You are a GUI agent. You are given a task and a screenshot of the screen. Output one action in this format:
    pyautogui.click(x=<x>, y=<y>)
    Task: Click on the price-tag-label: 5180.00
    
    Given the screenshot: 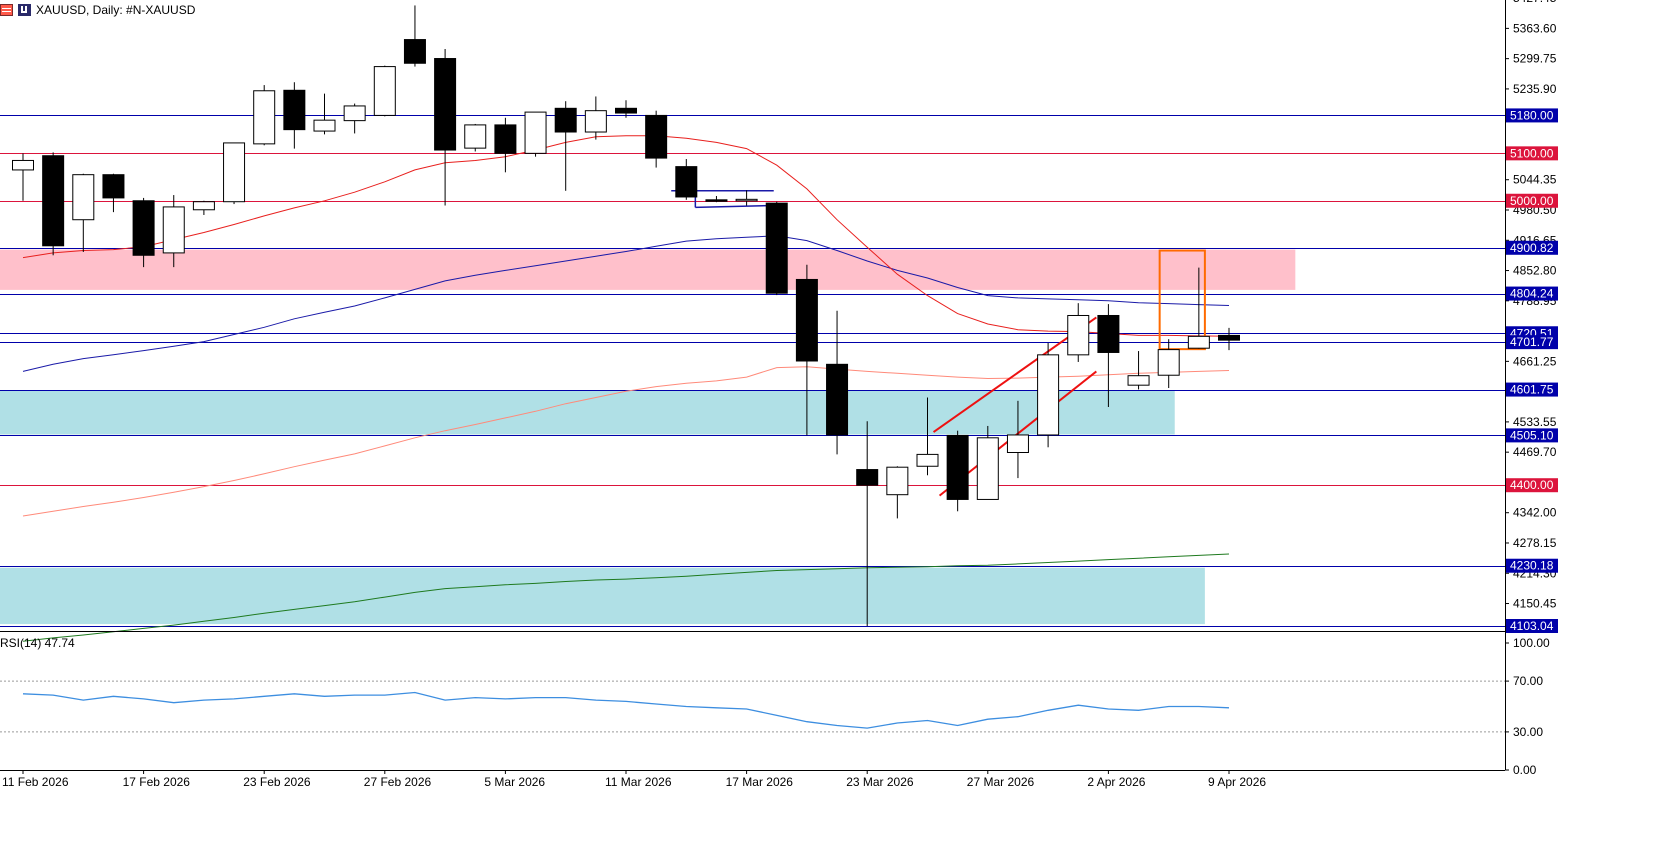 What is the action you would take?
    pyautogui.click(x=1532, y=115)
    